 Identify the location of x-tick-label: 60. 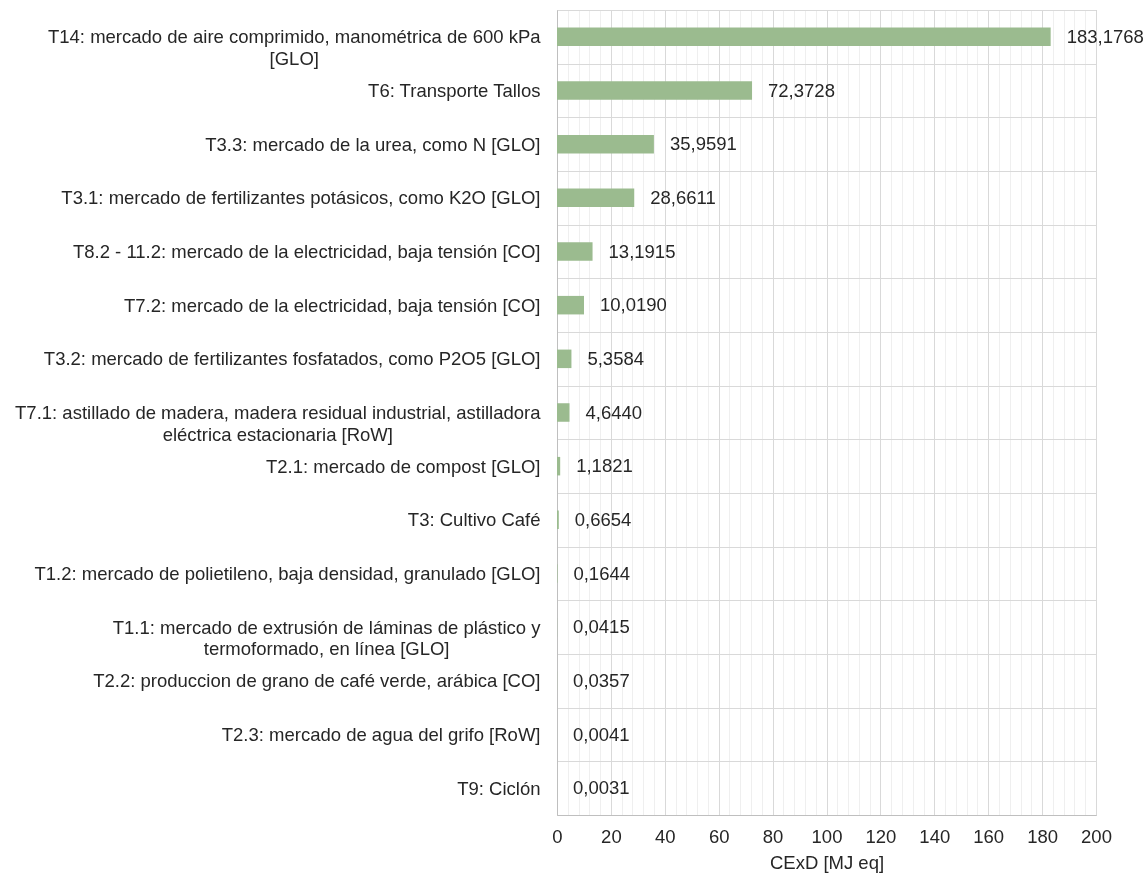
(719, 836).